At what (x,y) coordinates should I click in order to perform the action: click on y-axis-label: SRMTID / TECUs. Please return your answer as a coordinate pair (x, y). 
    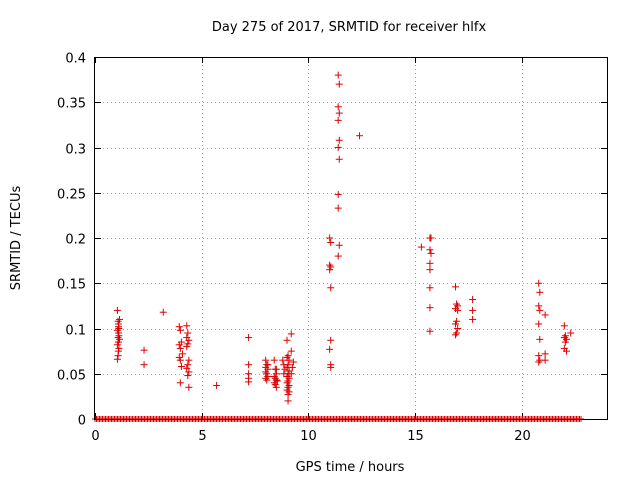
    Looking at the image, I should click on (16, 238).